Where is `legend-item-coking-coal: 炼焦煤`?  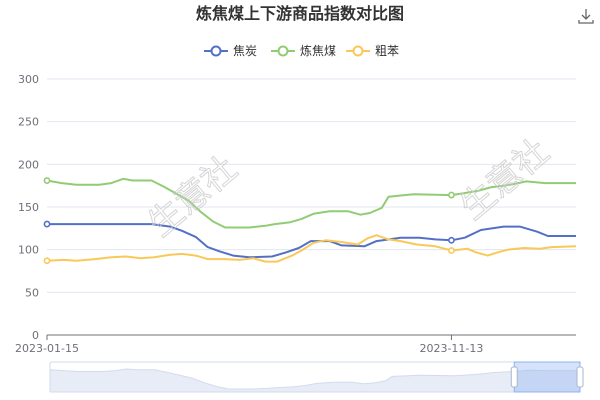
legend-item-coking-coal: 炼焦煤 is located at coordinates (303, 50).